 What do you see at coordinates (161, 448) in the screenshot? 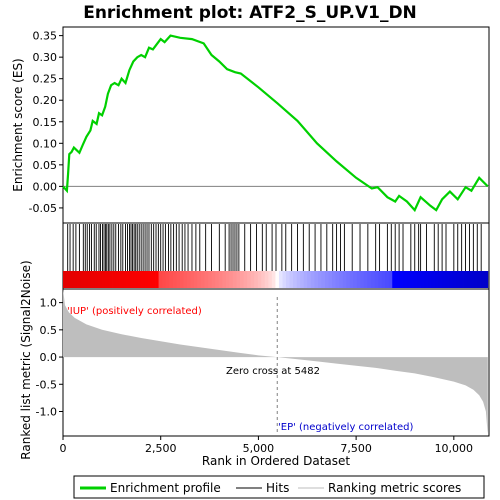
I see `x-tick-label: 2,500` at bounding box center [161, 448].